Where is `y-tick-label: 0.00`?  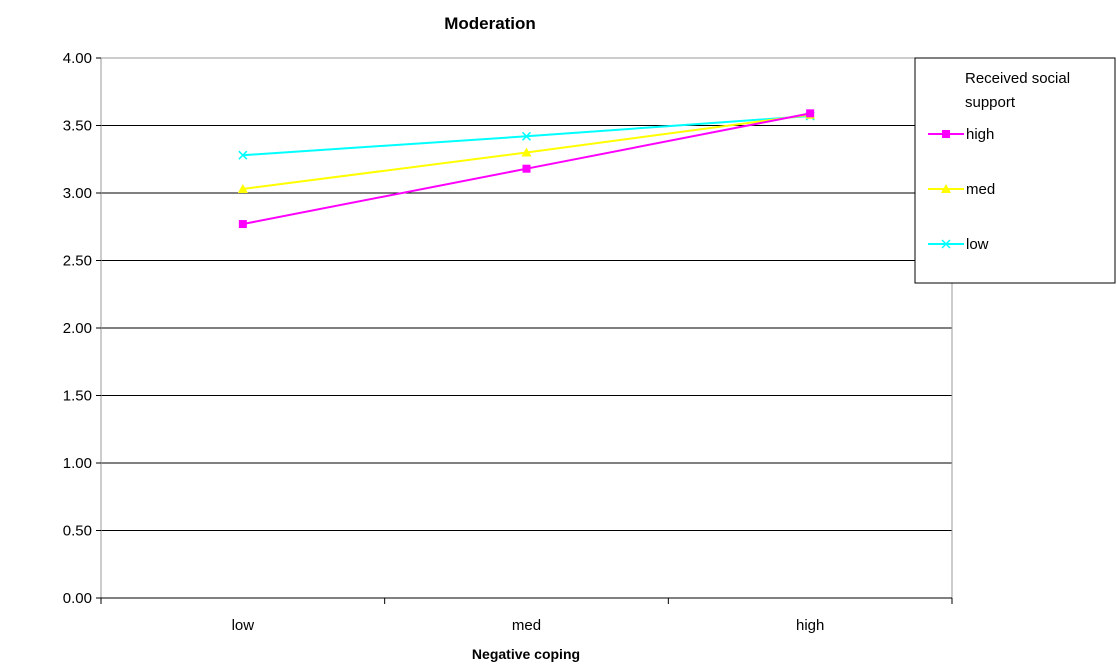 y-tick-label: 0.00 is located at coordinates (77, 598).